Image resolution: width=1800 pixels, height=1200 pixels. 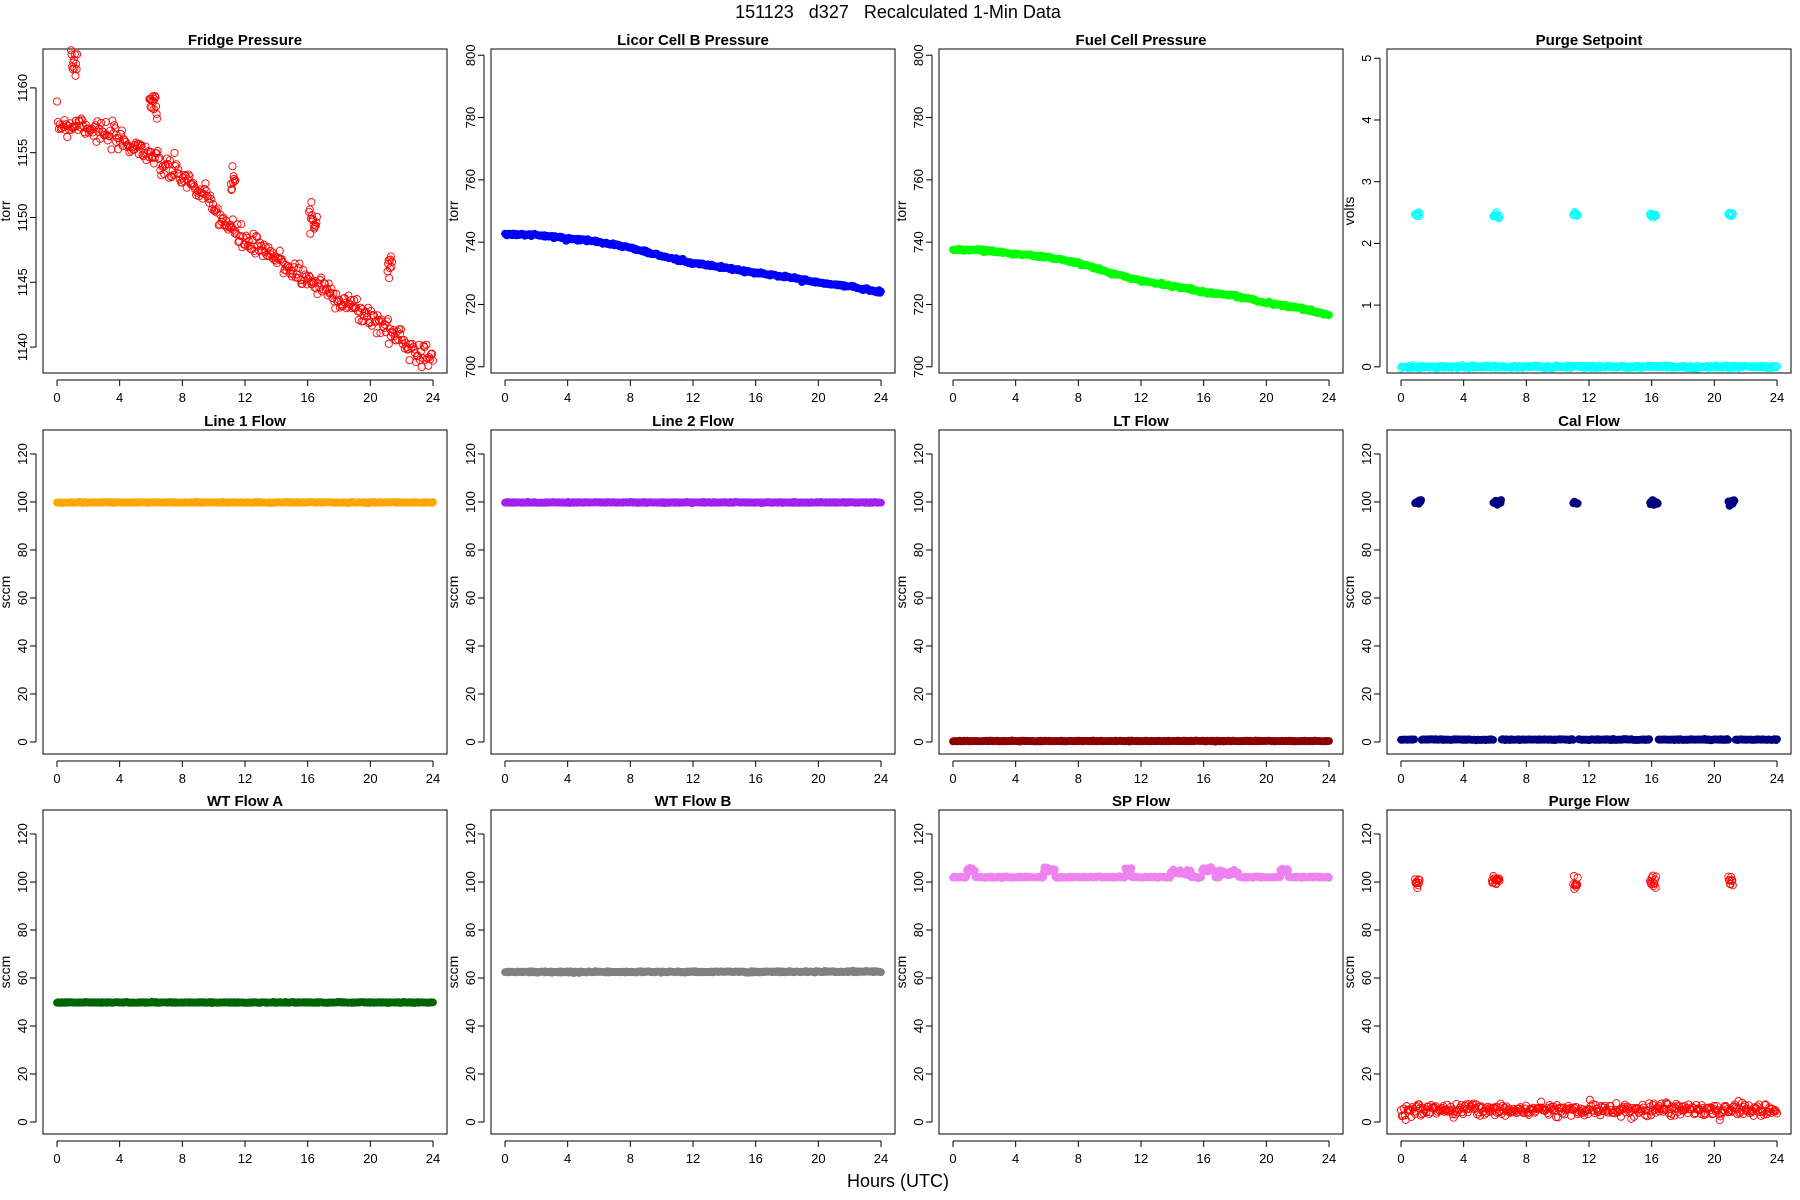 I want to click on x-axis: 0 4 8 12 16 20 24, so click(x=694, y=392).